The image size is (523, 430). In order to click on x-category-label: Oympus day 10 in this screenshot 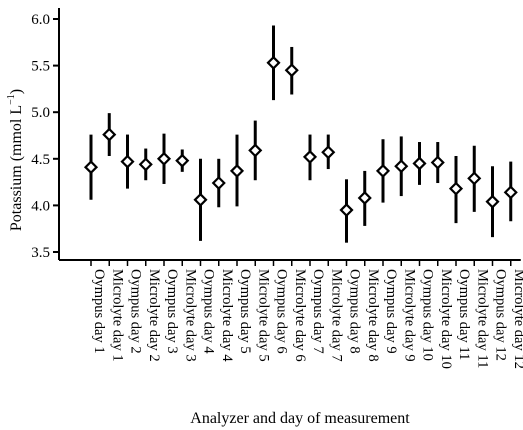, I will do `click(428, 315)`.